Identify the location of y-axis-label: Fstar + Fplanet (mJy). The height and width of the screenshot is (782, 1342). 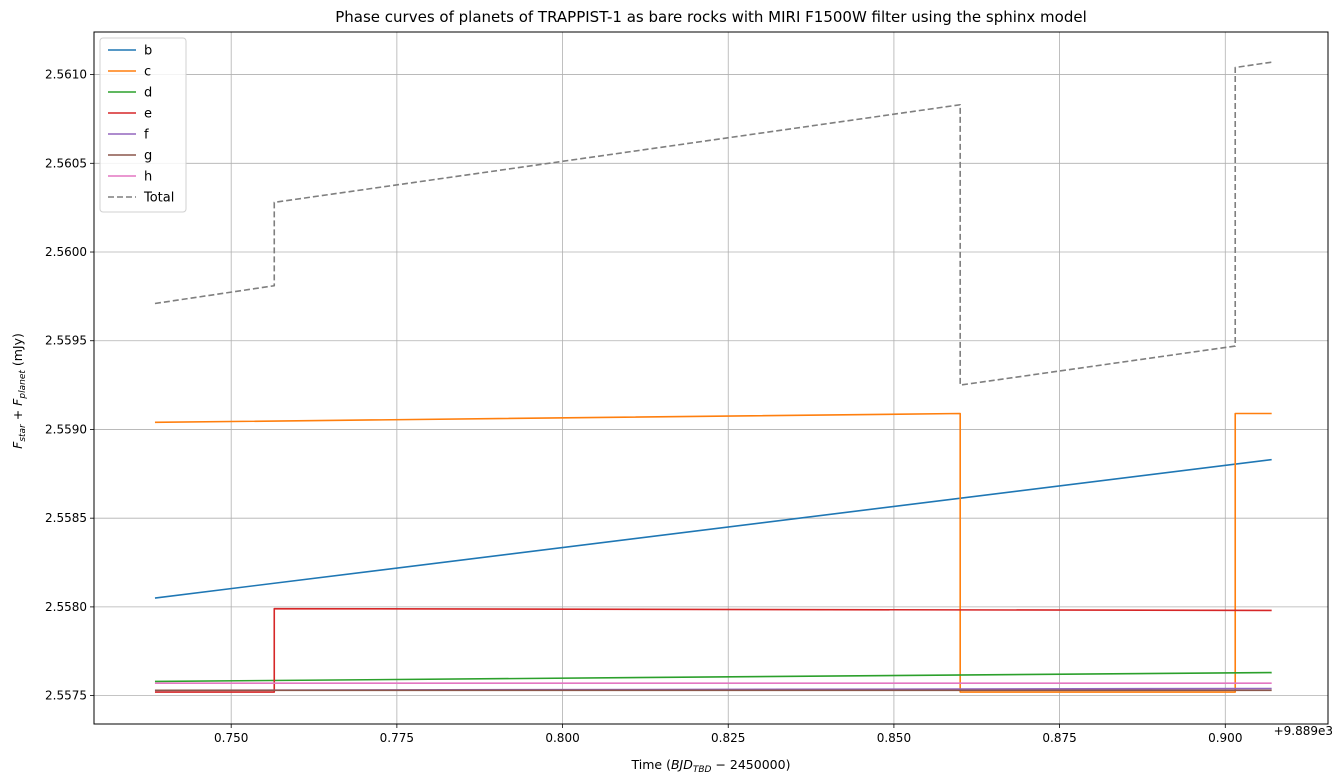
(19, 391).